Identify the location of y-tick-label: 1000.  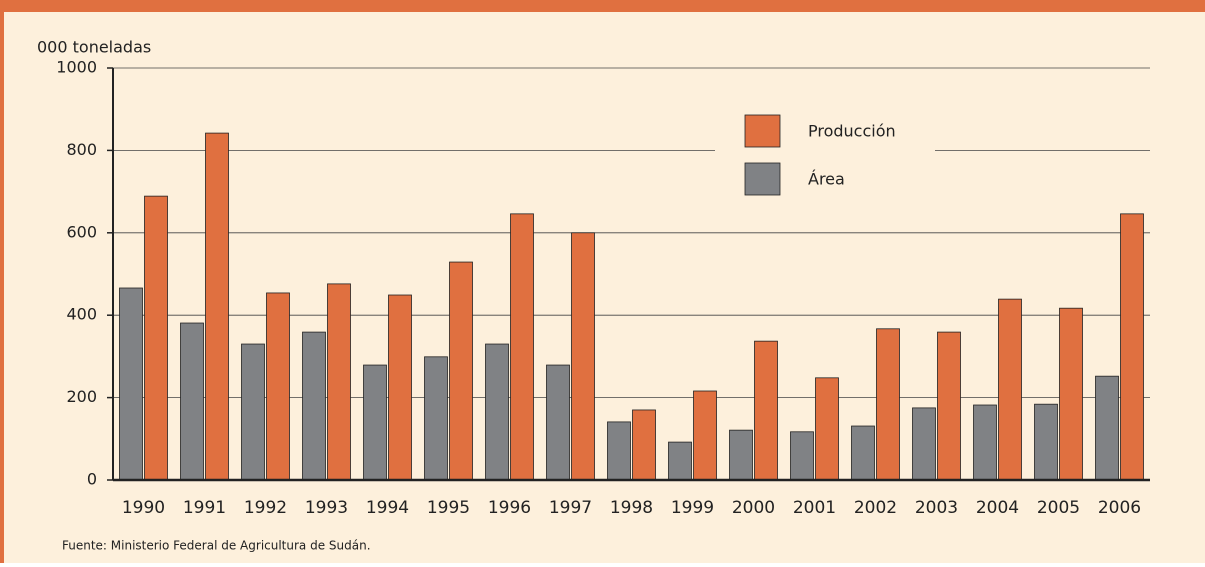
(76, 67).